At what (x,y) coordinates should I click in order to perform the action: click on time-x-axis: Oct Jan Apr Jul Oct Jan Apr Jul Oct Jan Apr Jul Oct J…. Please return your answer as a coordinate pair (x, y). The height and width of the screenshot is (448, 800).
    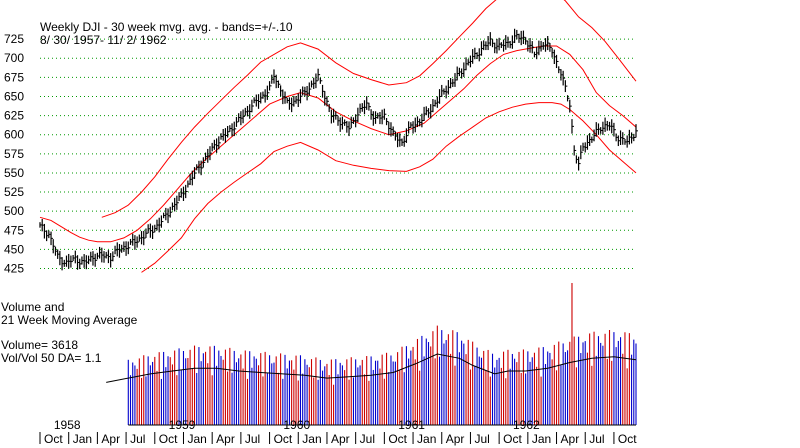
    Looking at the image, I should click on (338, 432).